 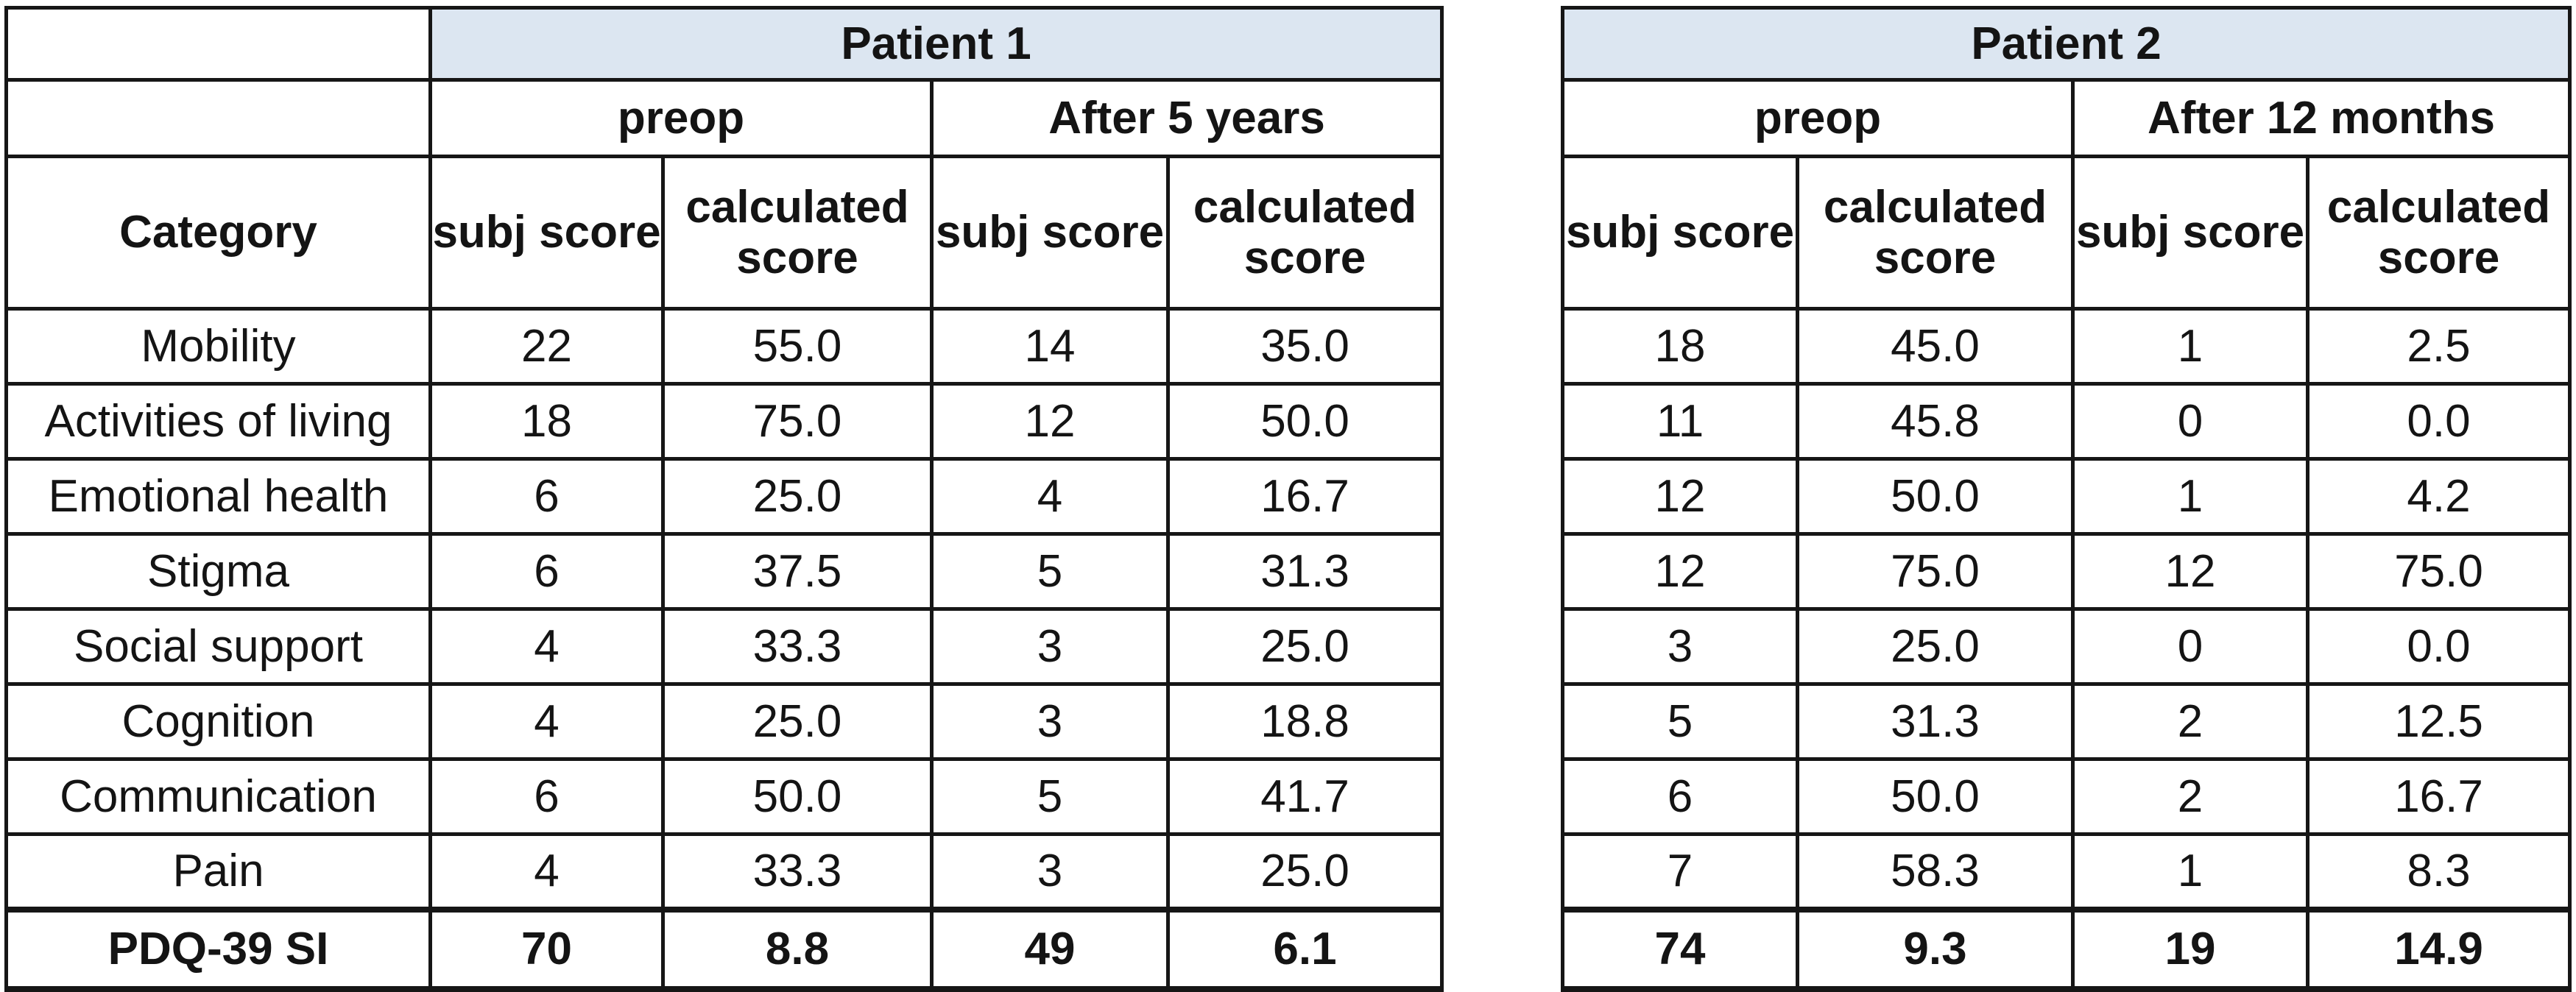 I want to click on table-row: 7 58.3 1 8.3, so click(x=2066, y=871).